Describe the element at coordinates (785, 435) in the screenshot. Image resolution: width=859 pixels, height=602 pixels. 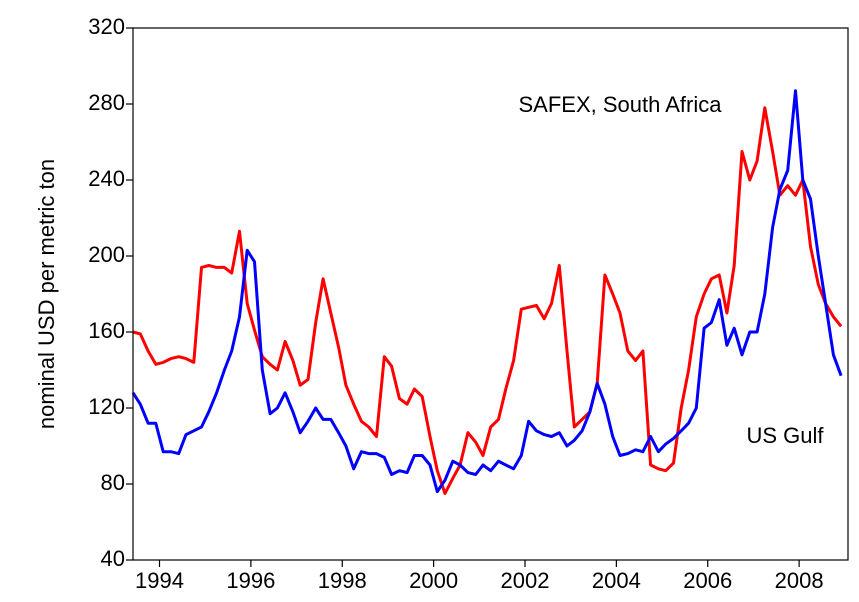
I see `series-label: US Gulf` at that location.